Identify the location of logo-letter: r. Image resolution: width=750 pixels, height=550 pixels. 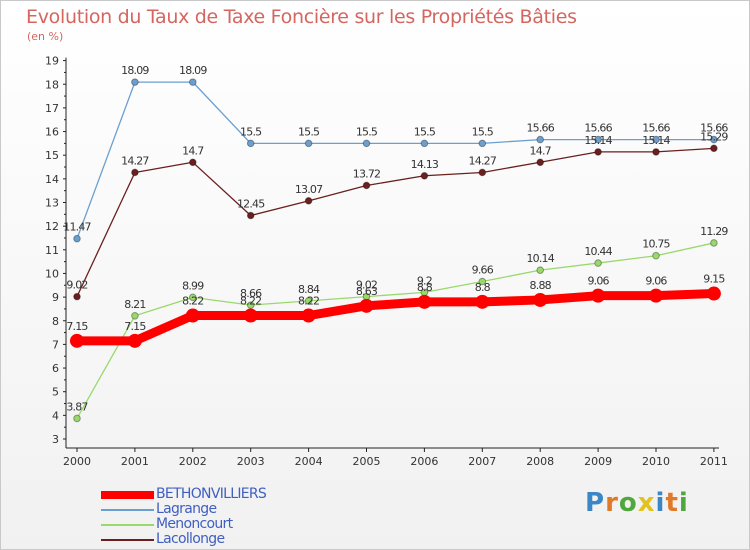
(612, 503).